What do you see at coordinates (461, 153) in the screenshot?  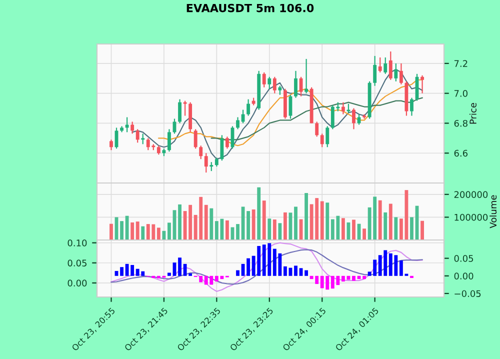 I see `y-tick-label: 6.6` at bounding box center [461, 153].